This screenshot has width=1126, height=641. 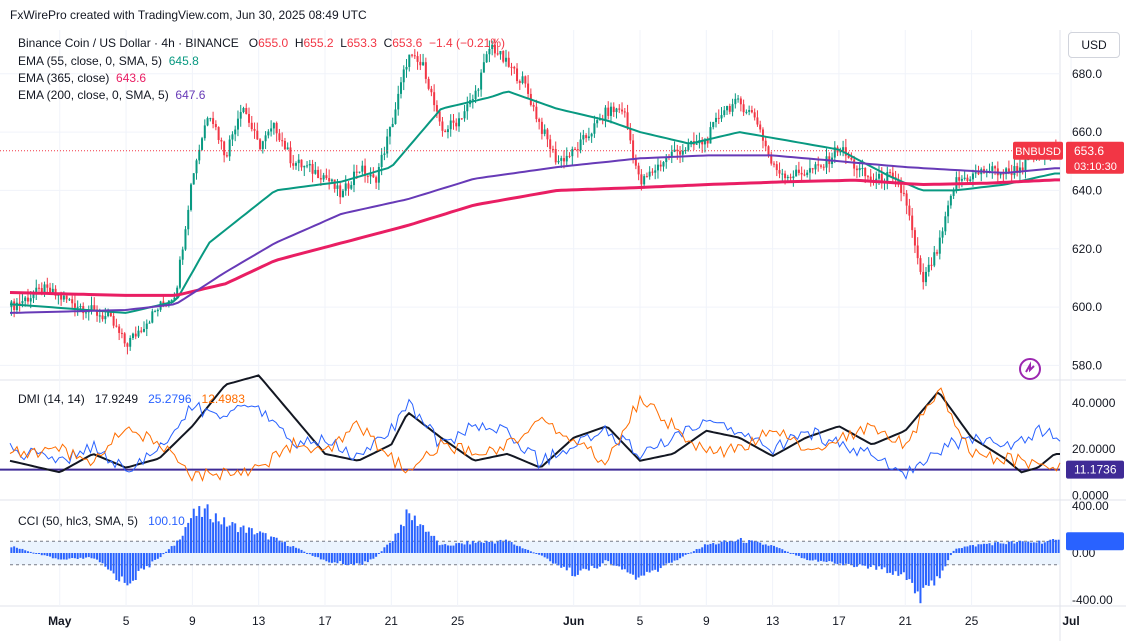 I want to click on currency-button: USD, so click(x=1094, y=45).